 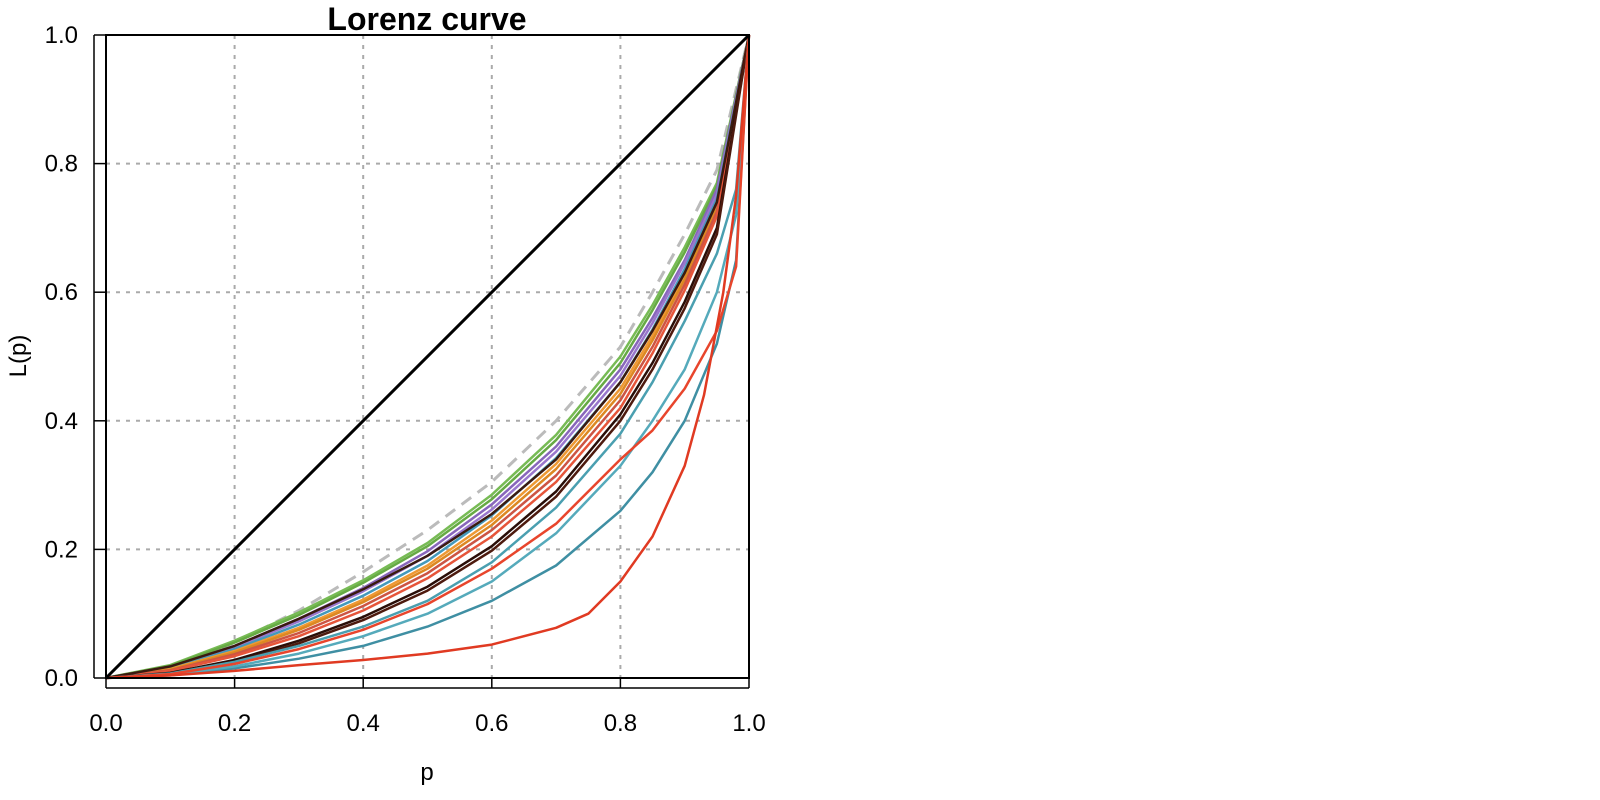 I want to click on y-tick-label: 1.0, so click(x=61, y=35).